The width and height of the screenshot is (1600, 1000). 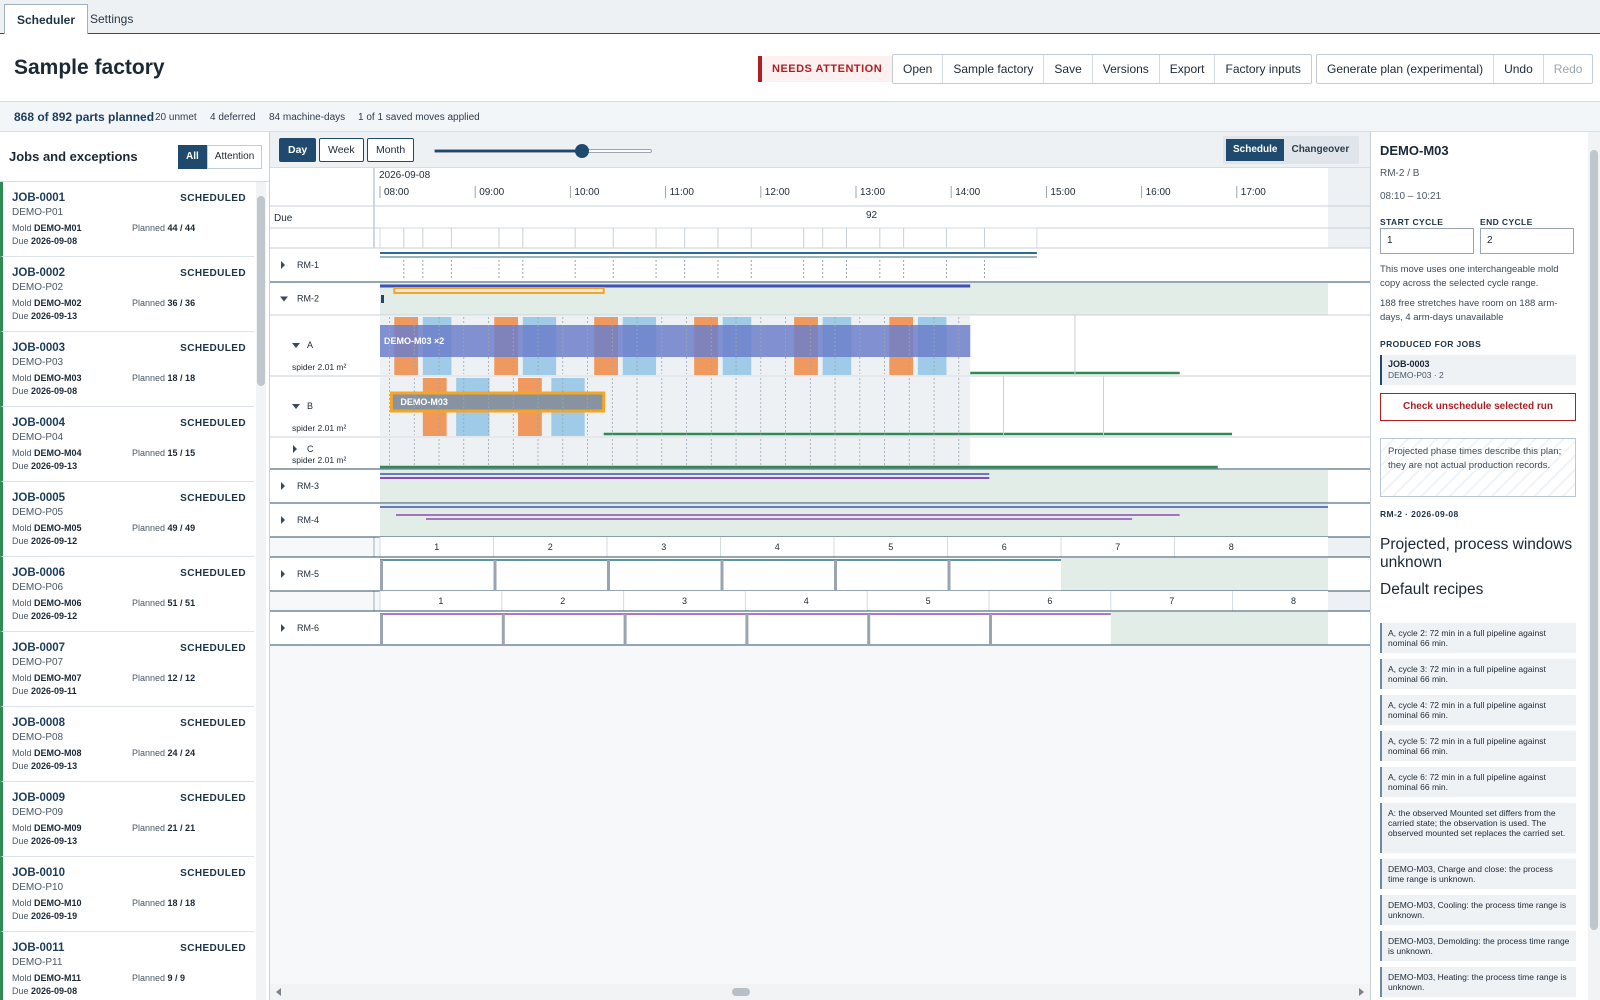 I want to click on sample-factory-button: Sample factory, so click(x=994, y=69).